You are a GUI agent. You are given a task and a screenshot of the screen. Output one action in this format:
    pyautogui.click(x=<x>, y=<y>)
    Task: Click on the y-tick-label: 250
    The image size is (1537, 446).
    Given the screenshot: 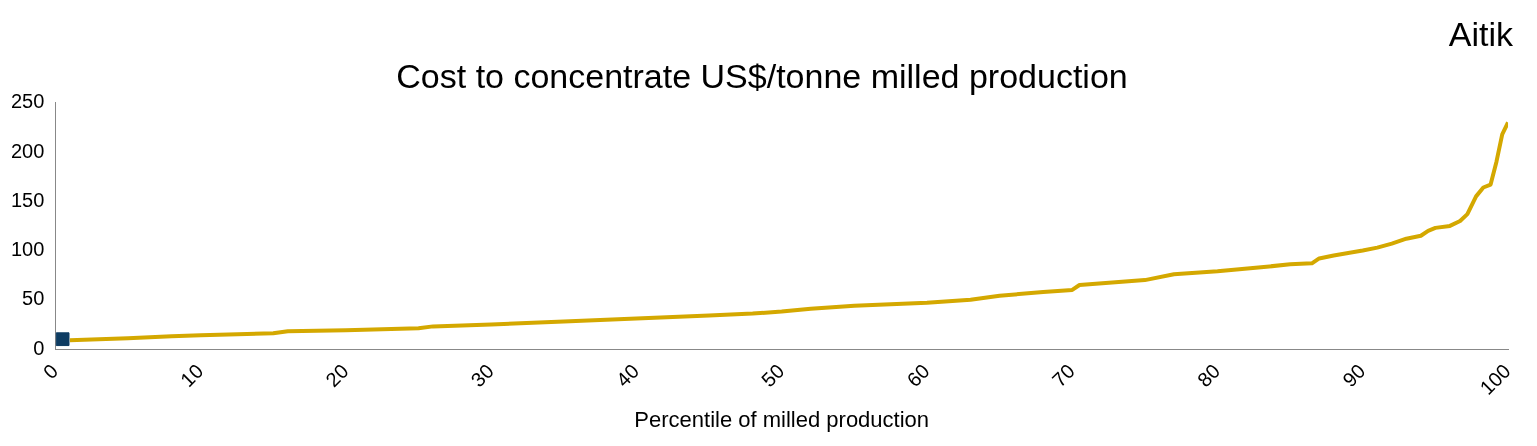 What is the action you would take?
    pyautogui.click(x=27, y=101)
    